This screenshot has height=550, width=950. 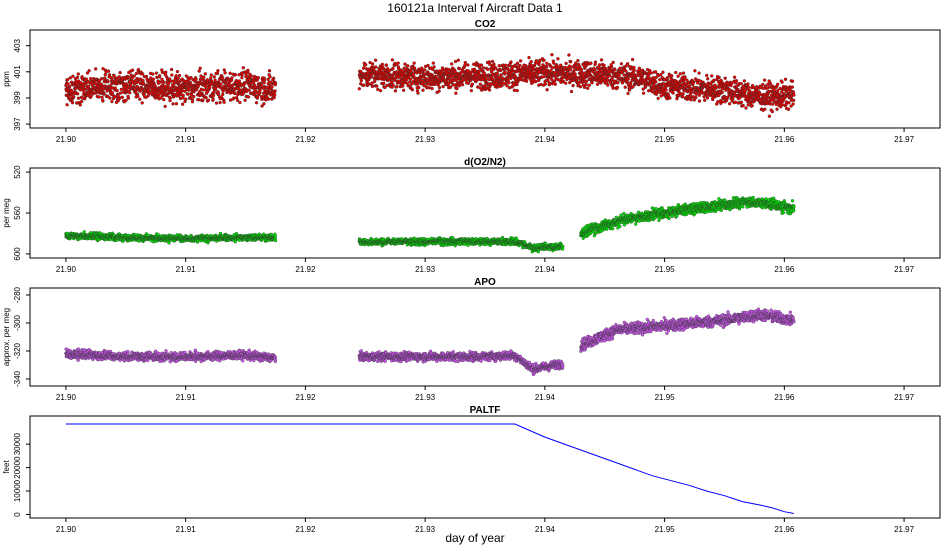 What do you see at coordinates (17, 45) in the screenshot?
I see `y-tick-label: 403` at bounding box center [17, 45].